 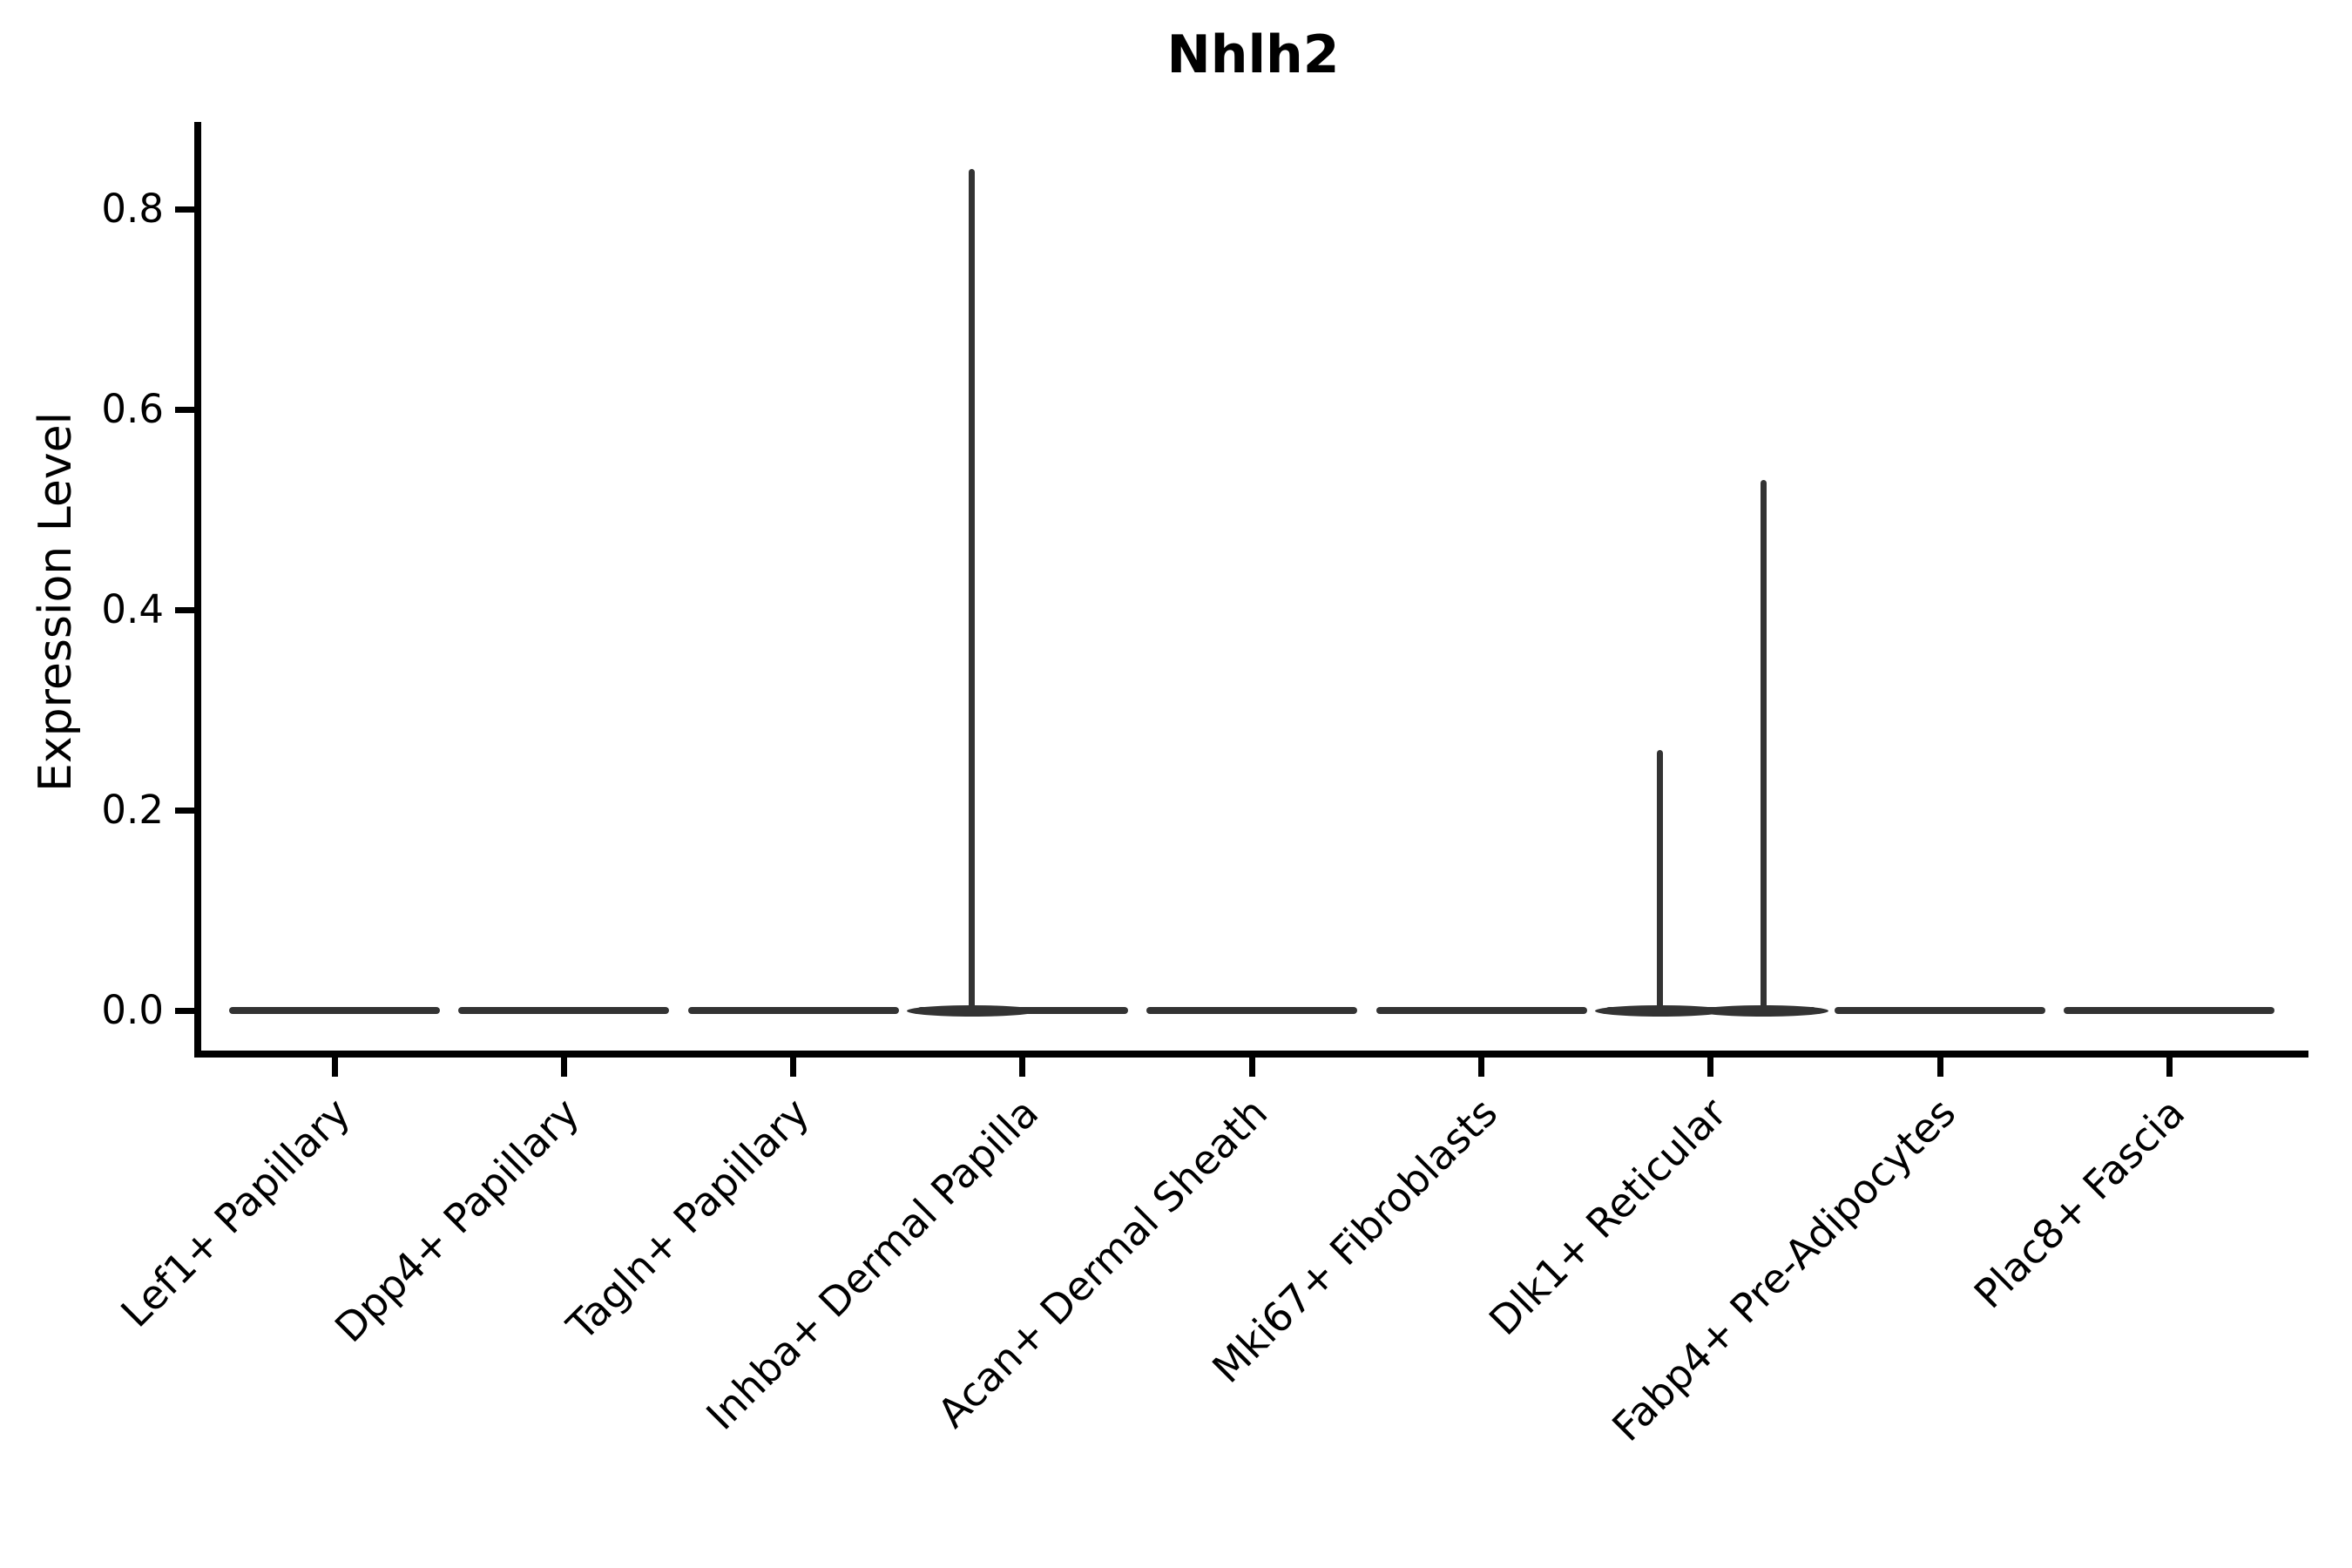 I want to click on x-tick-label: Tagln+ Papillary, so click(x=687, y=1219).